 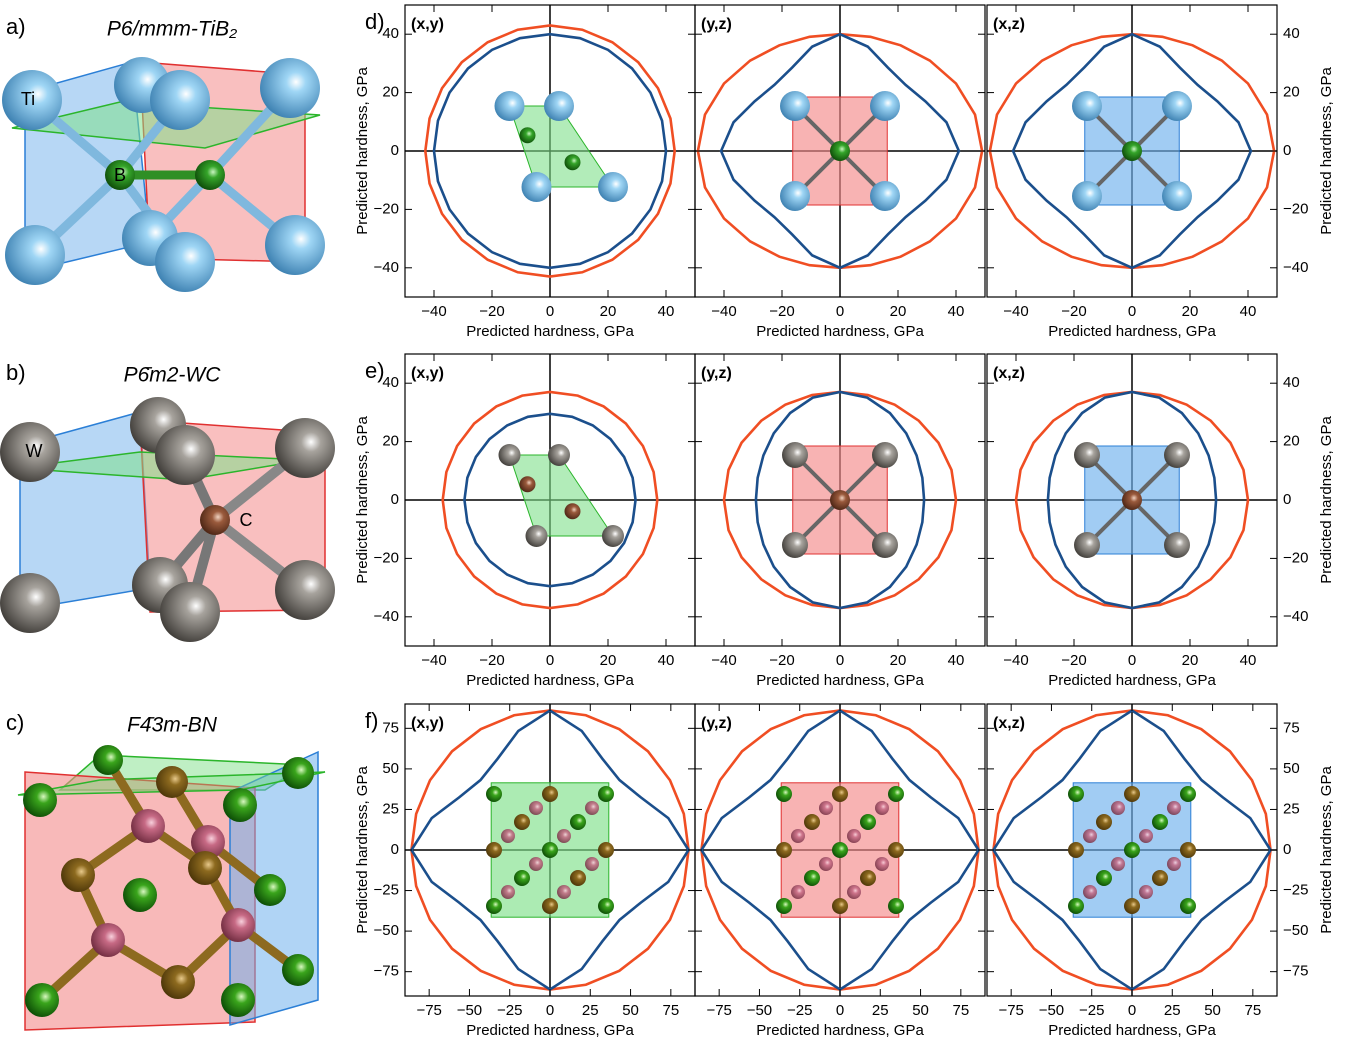 What do you see at coordinates (1291, 768) in the screenshot?
I see `y-tick-label: 50` at bounding box center [1291, 768].